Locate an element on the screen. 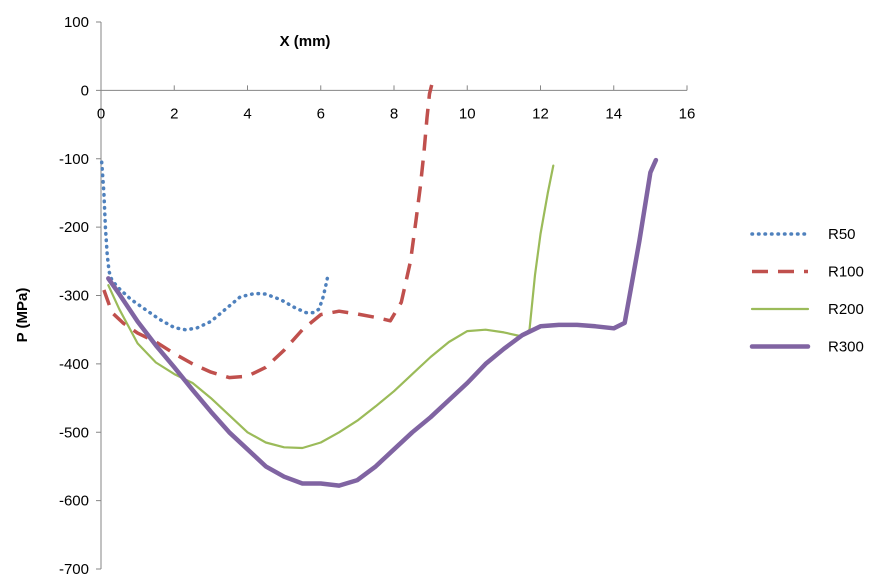 This screenshot has height=580, width=876. x-tick-label: 16 is located at coordinates (687, 113).